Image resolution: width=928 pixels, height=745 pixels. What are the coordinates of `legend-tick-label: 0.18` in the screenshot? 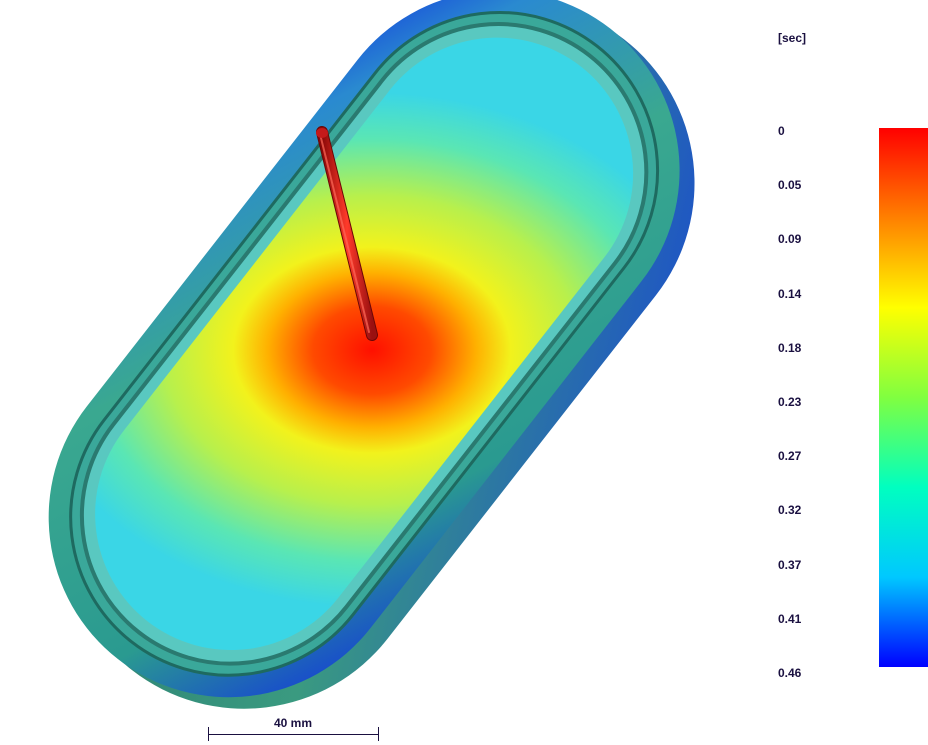 It's located at (790, 347).